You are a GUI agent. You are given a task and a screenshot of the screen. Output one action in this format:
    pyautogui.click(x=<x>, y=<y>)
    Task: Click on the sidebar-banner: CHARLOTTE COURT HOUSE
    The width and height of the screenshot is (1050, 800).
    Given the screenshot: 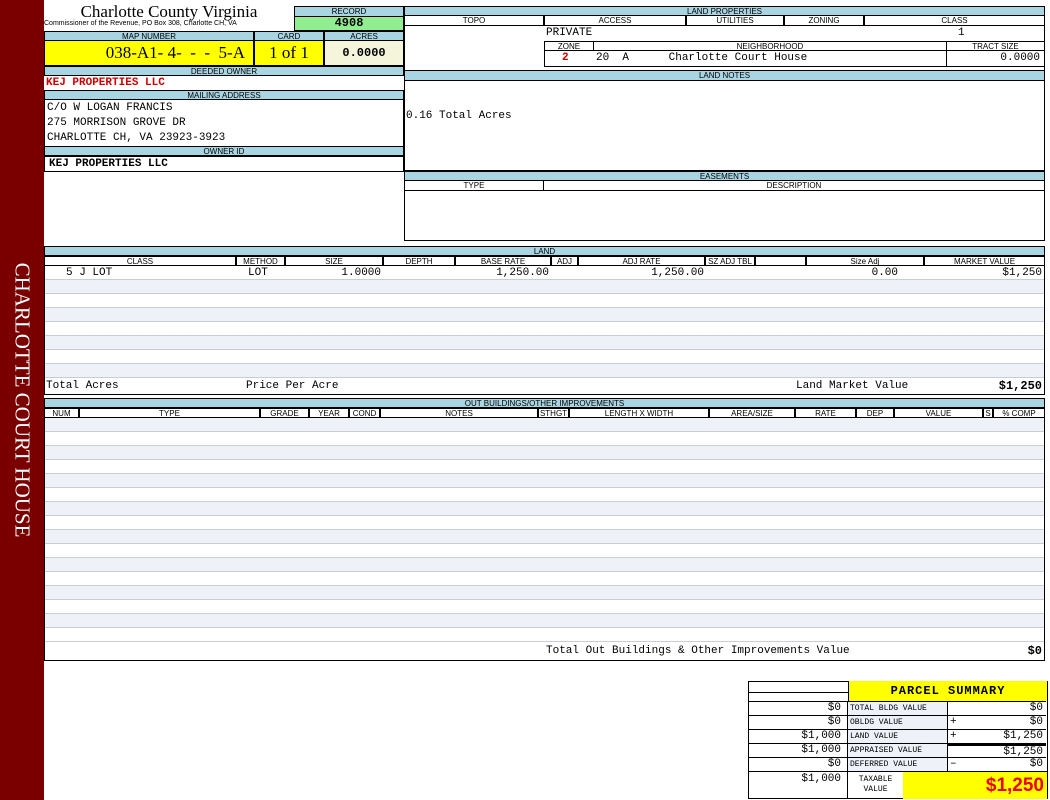 What is the action you would take?
    pyautogui.click(x=22, y=400)
    